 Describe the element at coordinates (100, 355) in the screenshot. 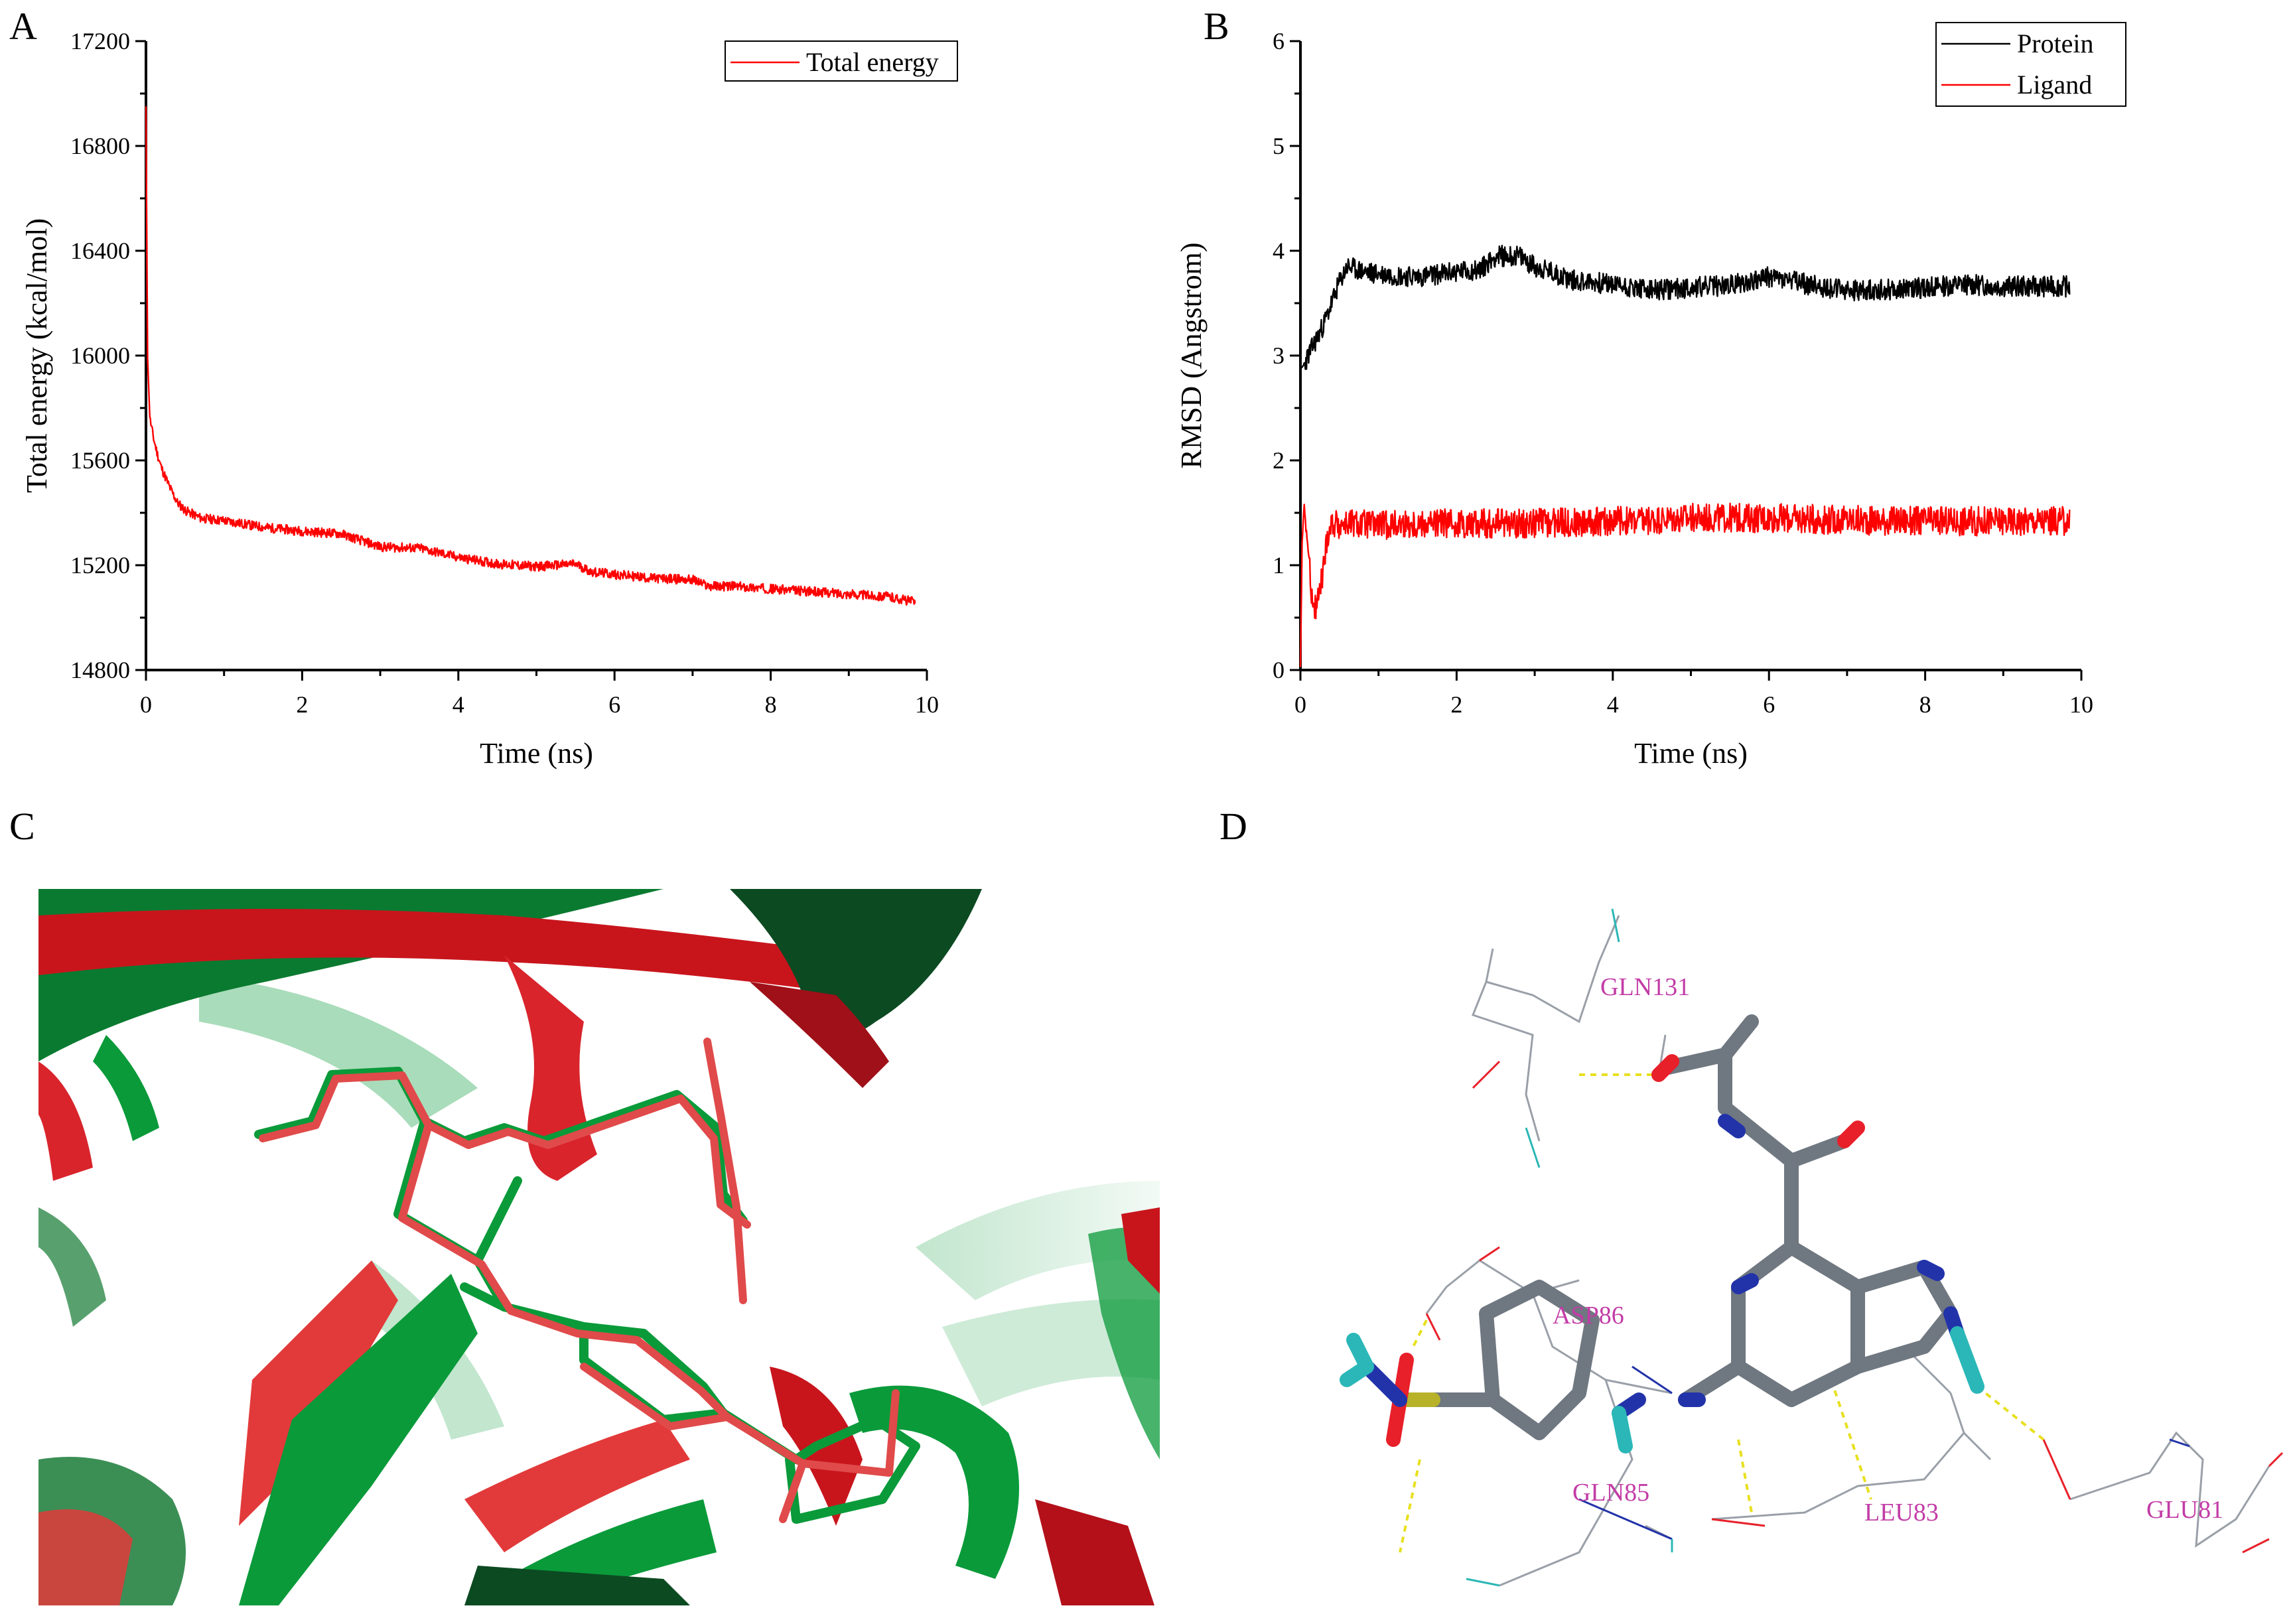

I see `y-tick-label: 16000` at that location.